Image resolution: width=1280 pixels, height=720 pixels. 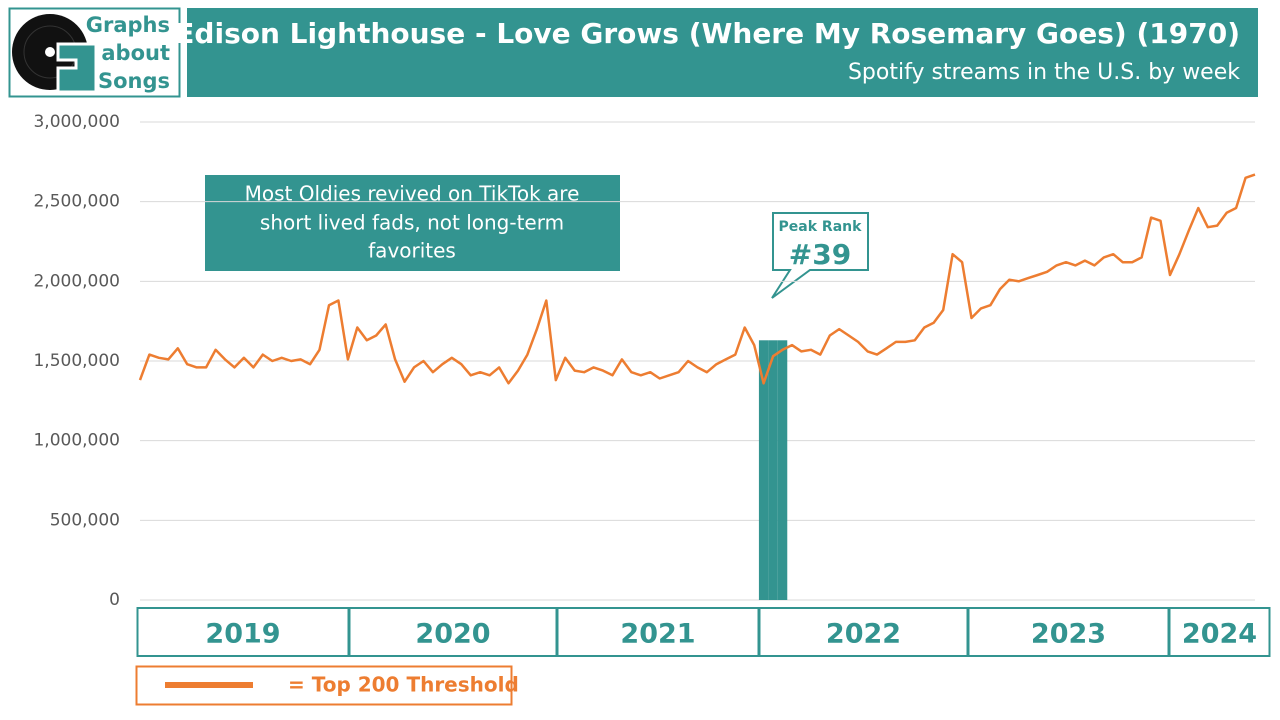 What do you see at coordinates (50, 52) in the screenshot?
I see `logo-hole` at bounding box center [50, 52].